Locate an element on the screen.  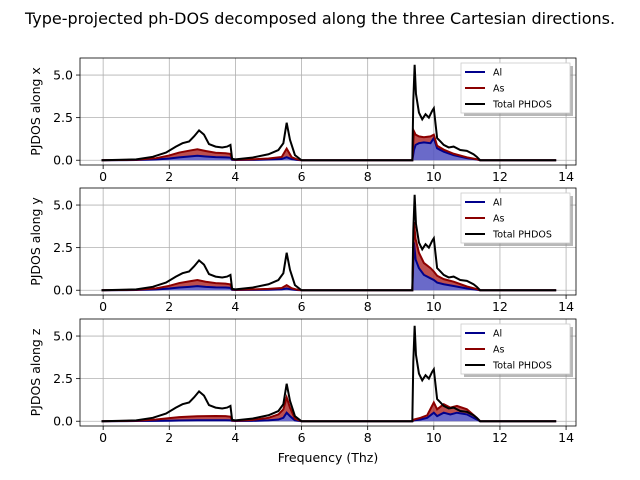
x-axis-label: Frequency (Thz) is located at coordinates (328, 457).